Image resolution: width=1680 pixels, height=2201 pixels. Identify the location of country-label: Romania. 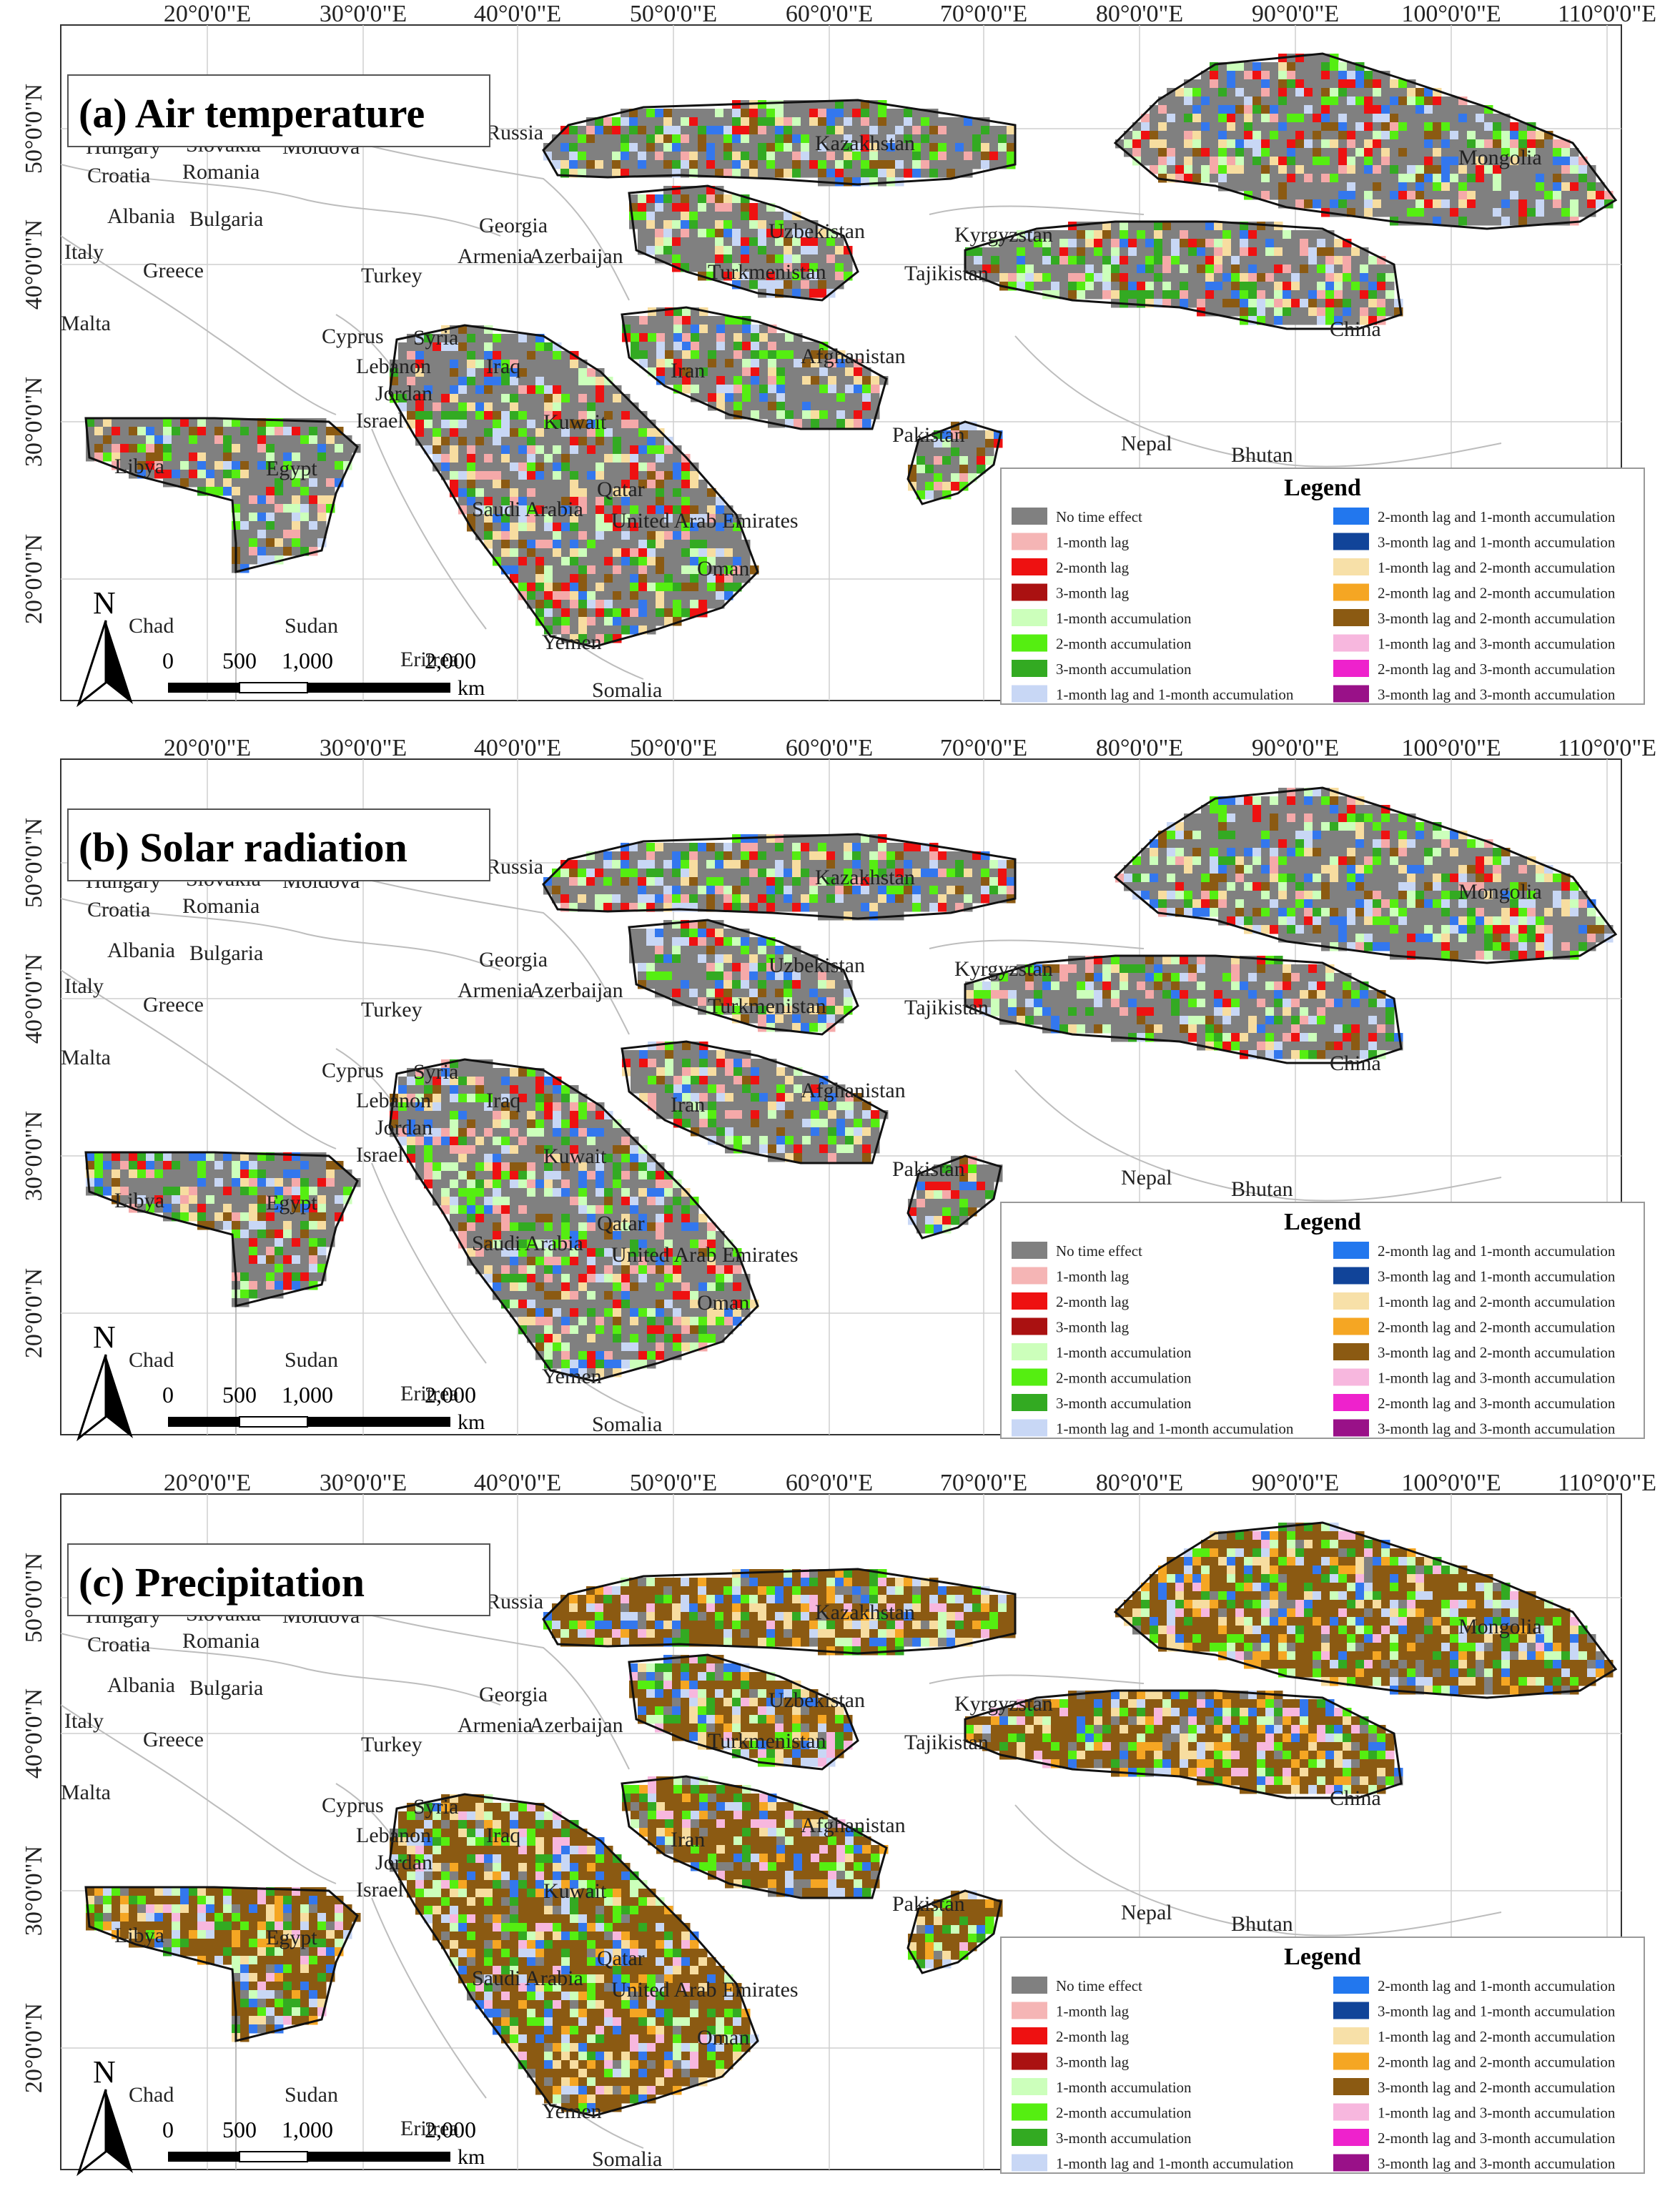
(221, 172).